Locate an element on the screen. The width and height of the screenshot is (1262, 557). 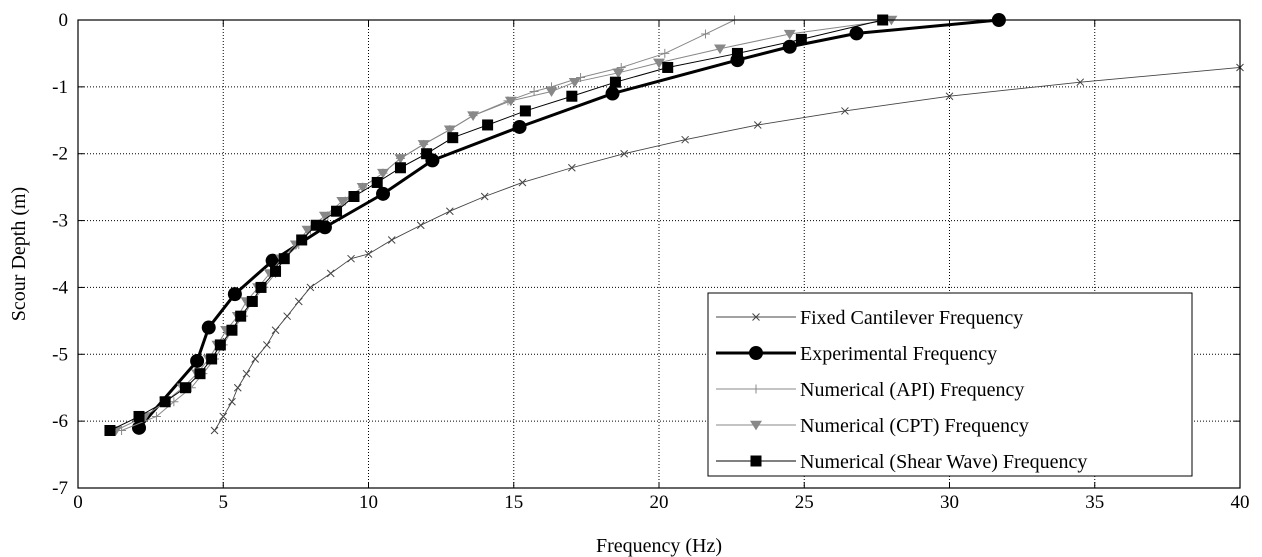
x-tick-label: 40 is located at coordinates (1240, 502).